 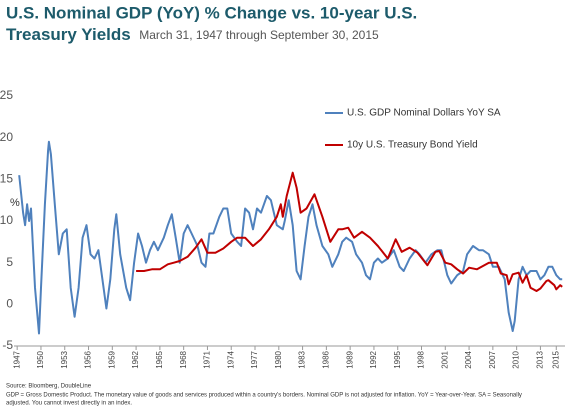 I want to click on x-tick-label: 1947, so click(x=16, y=359).